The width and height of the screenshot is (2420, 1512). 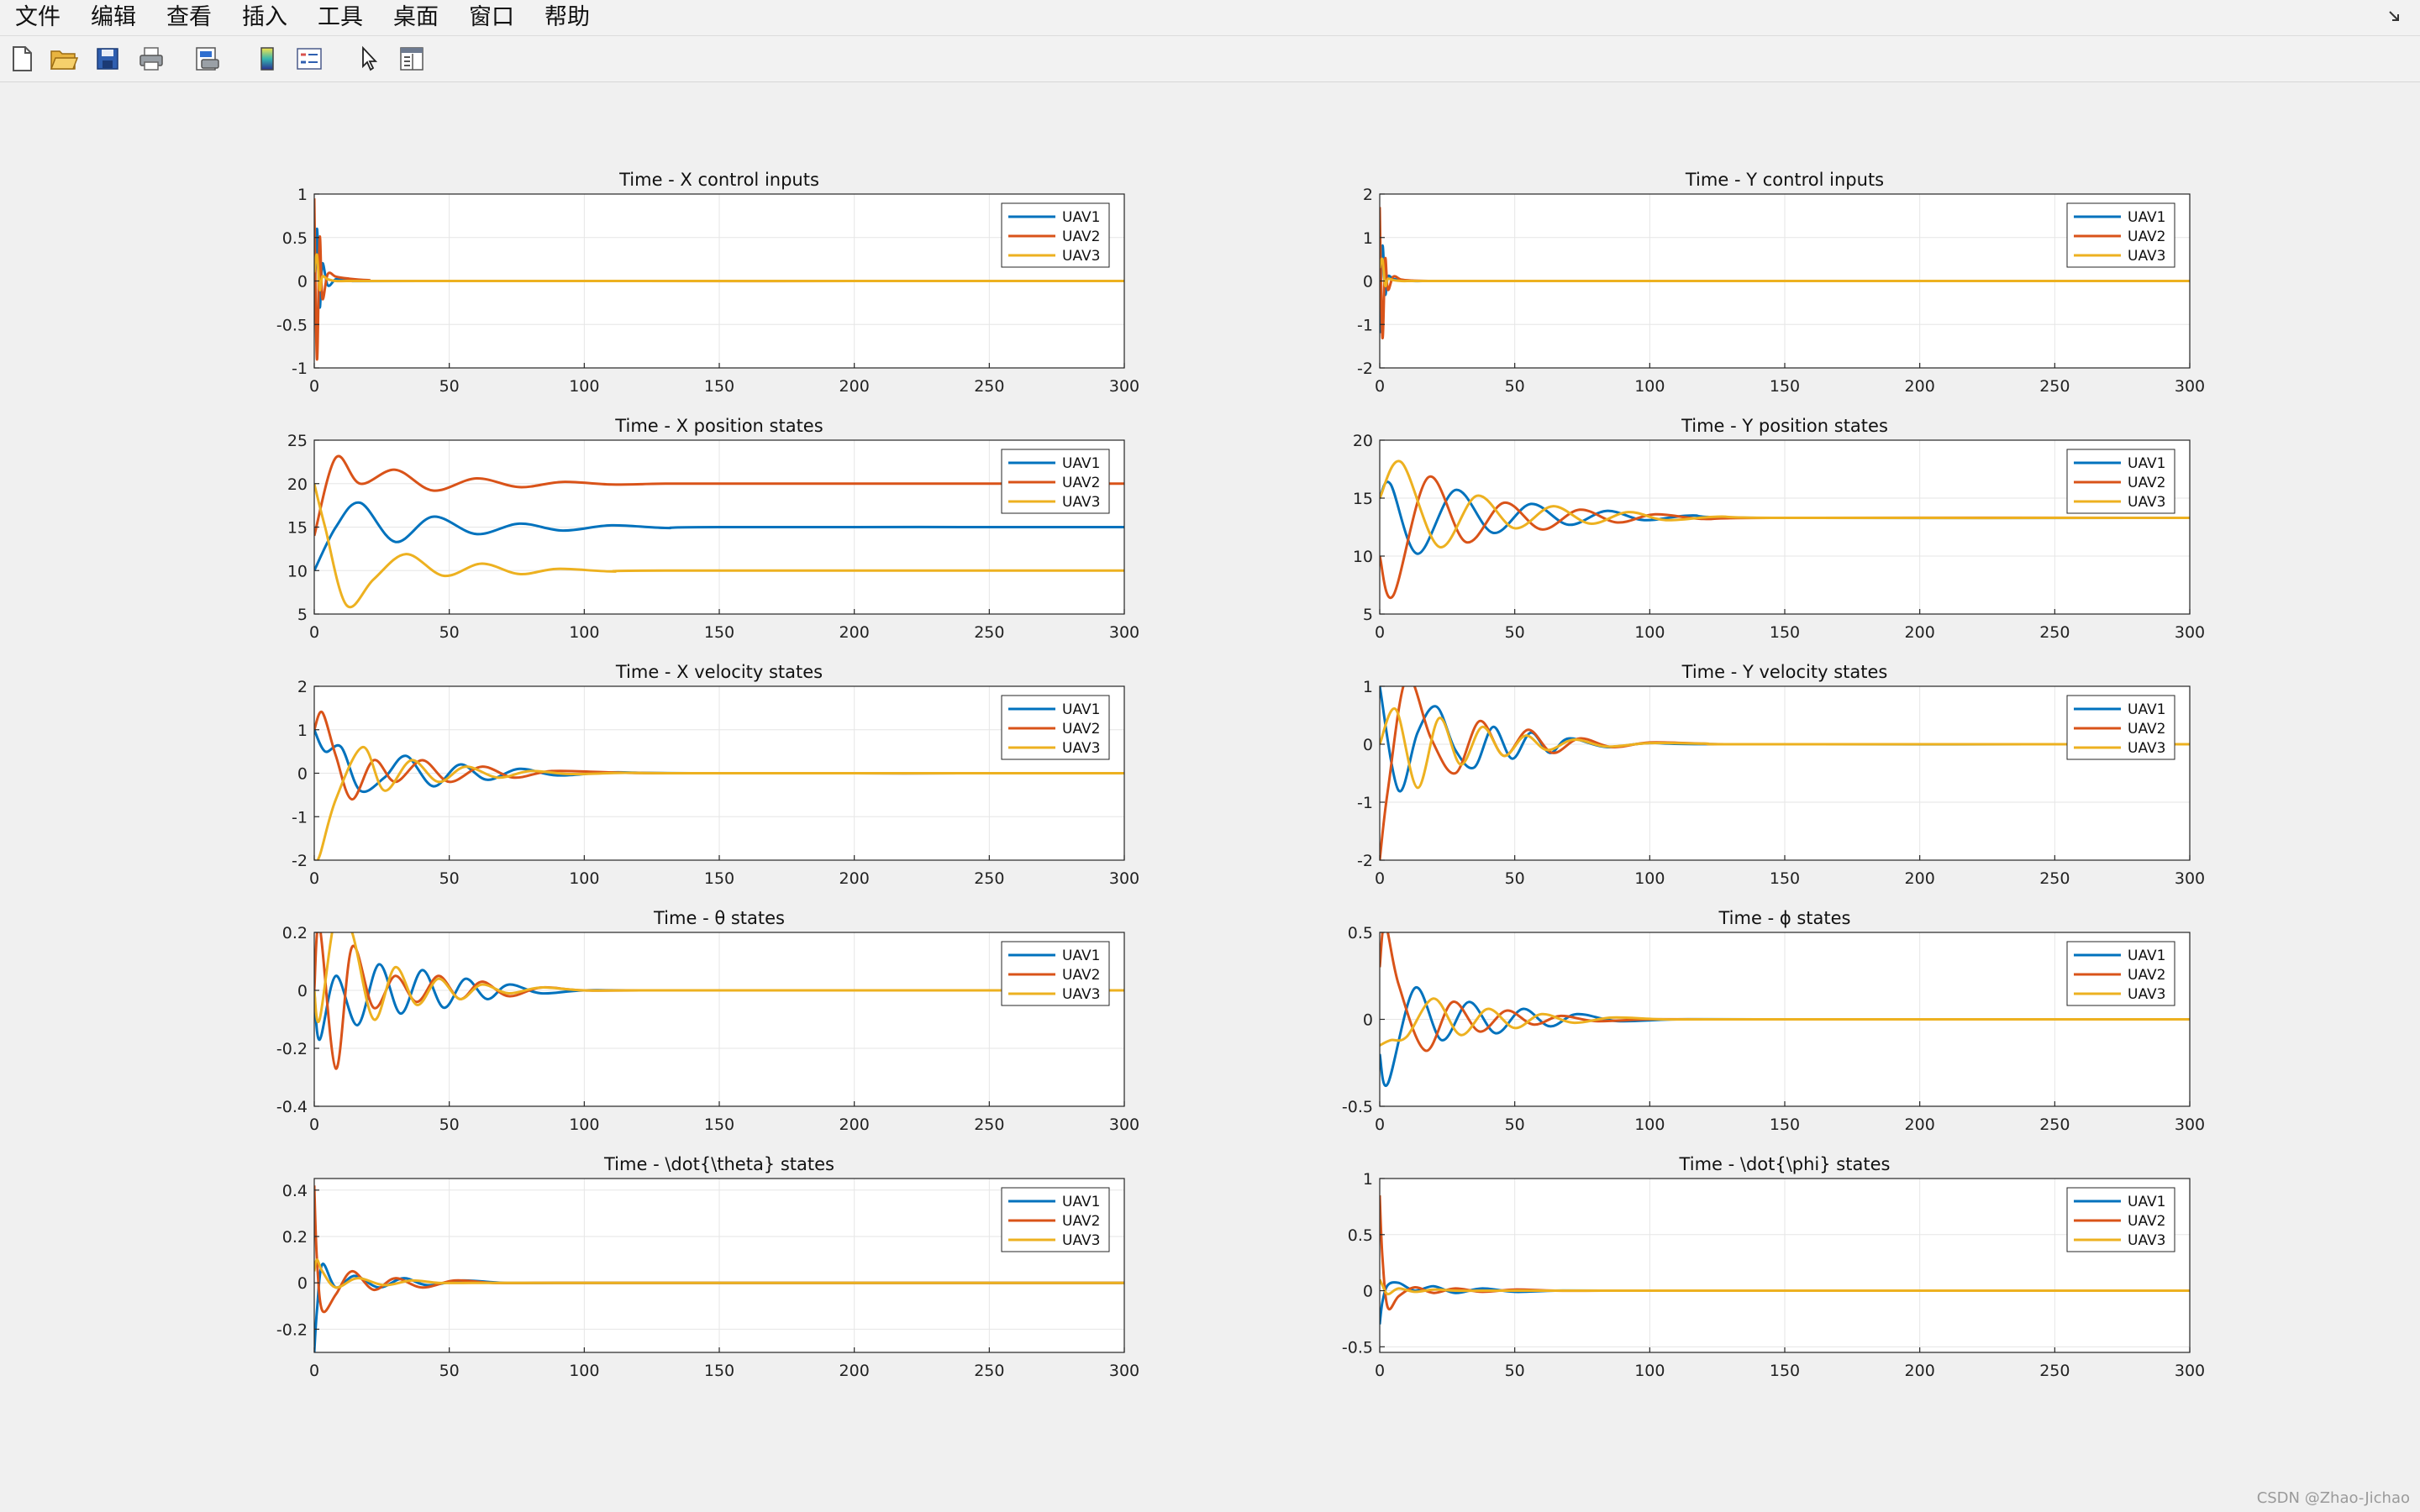 What do you see at coordinates (567, 17) in the screenshot?
I see `menu-help: 帮助` at bounding box center [567, 17].